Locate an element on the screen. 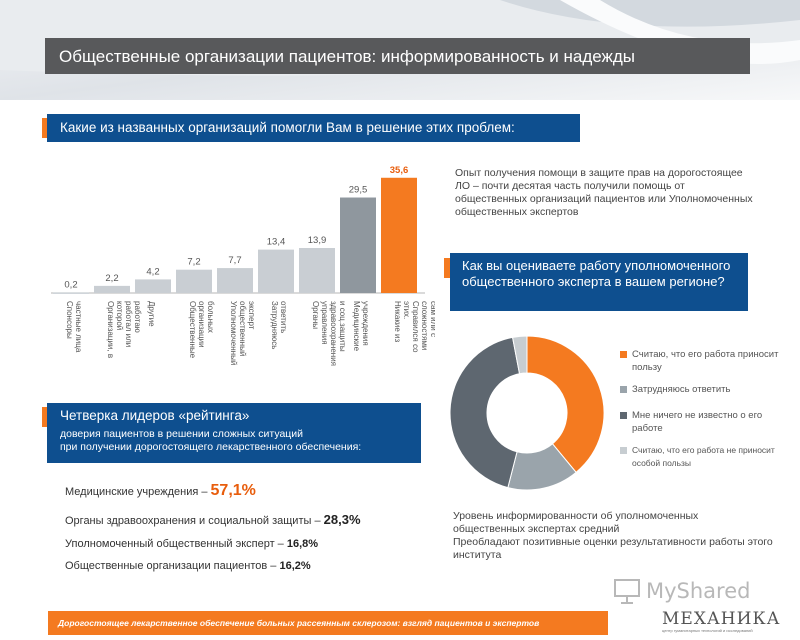  category-label-line: Другие is located at coordinates (151, 314).